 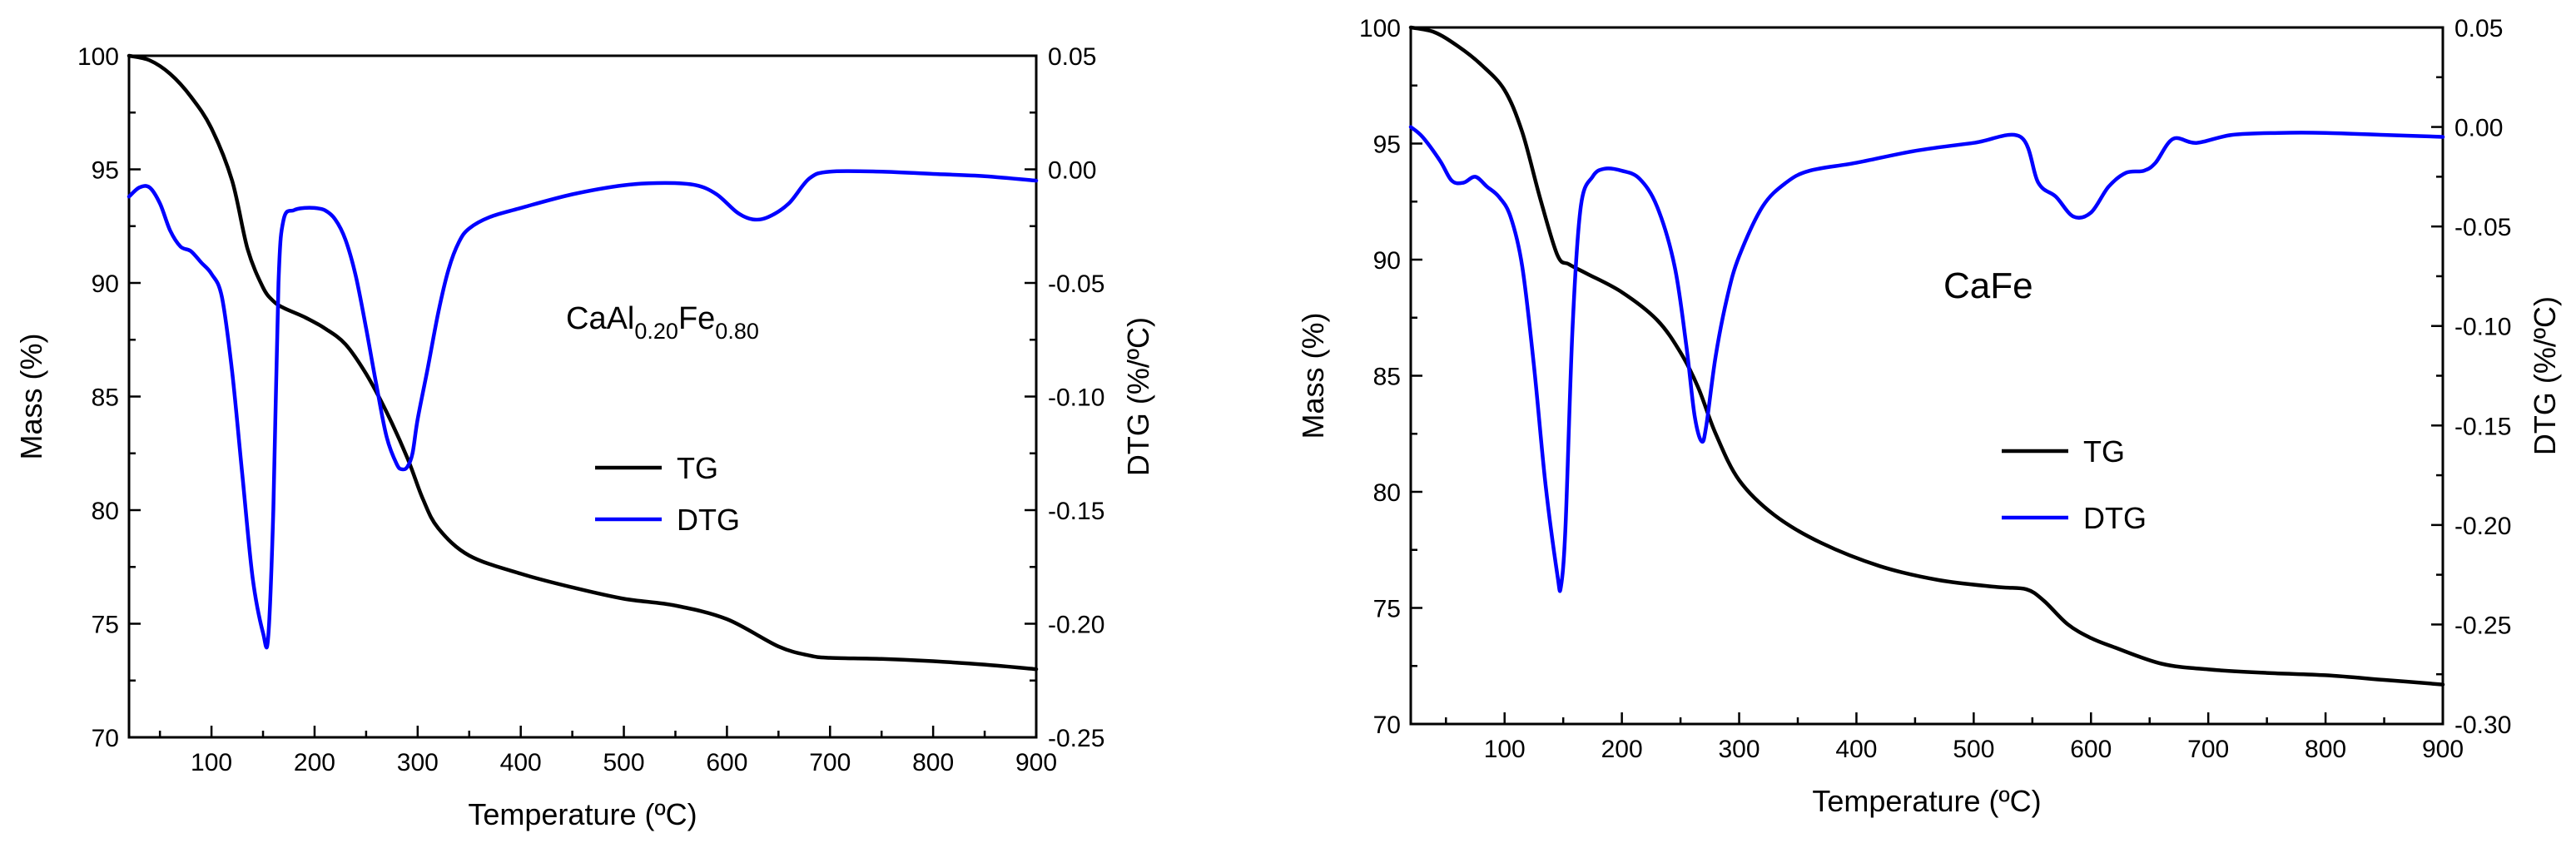 I want to click on sample-annotation: CaFe, so click(x=1988, y=285).